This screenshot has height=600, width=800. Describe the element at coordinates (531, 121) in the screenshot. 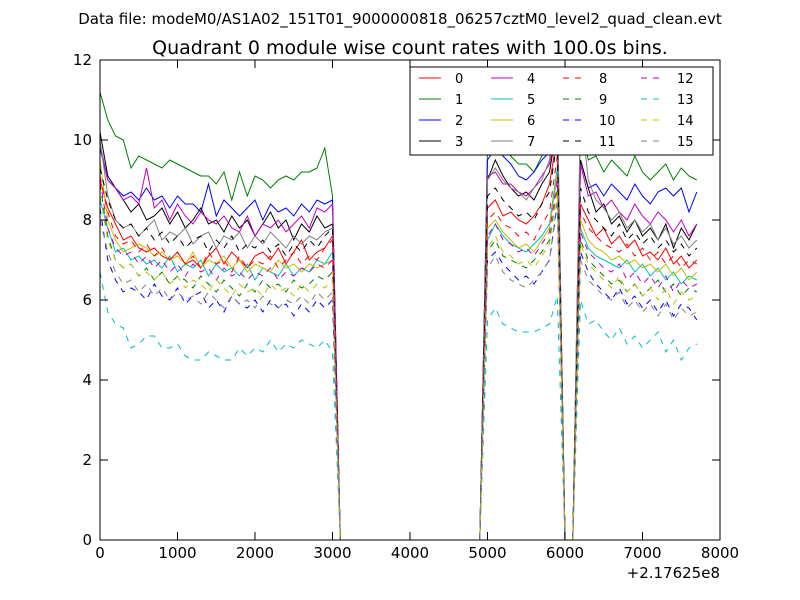

I see `legend-label-6: 6` at that location.